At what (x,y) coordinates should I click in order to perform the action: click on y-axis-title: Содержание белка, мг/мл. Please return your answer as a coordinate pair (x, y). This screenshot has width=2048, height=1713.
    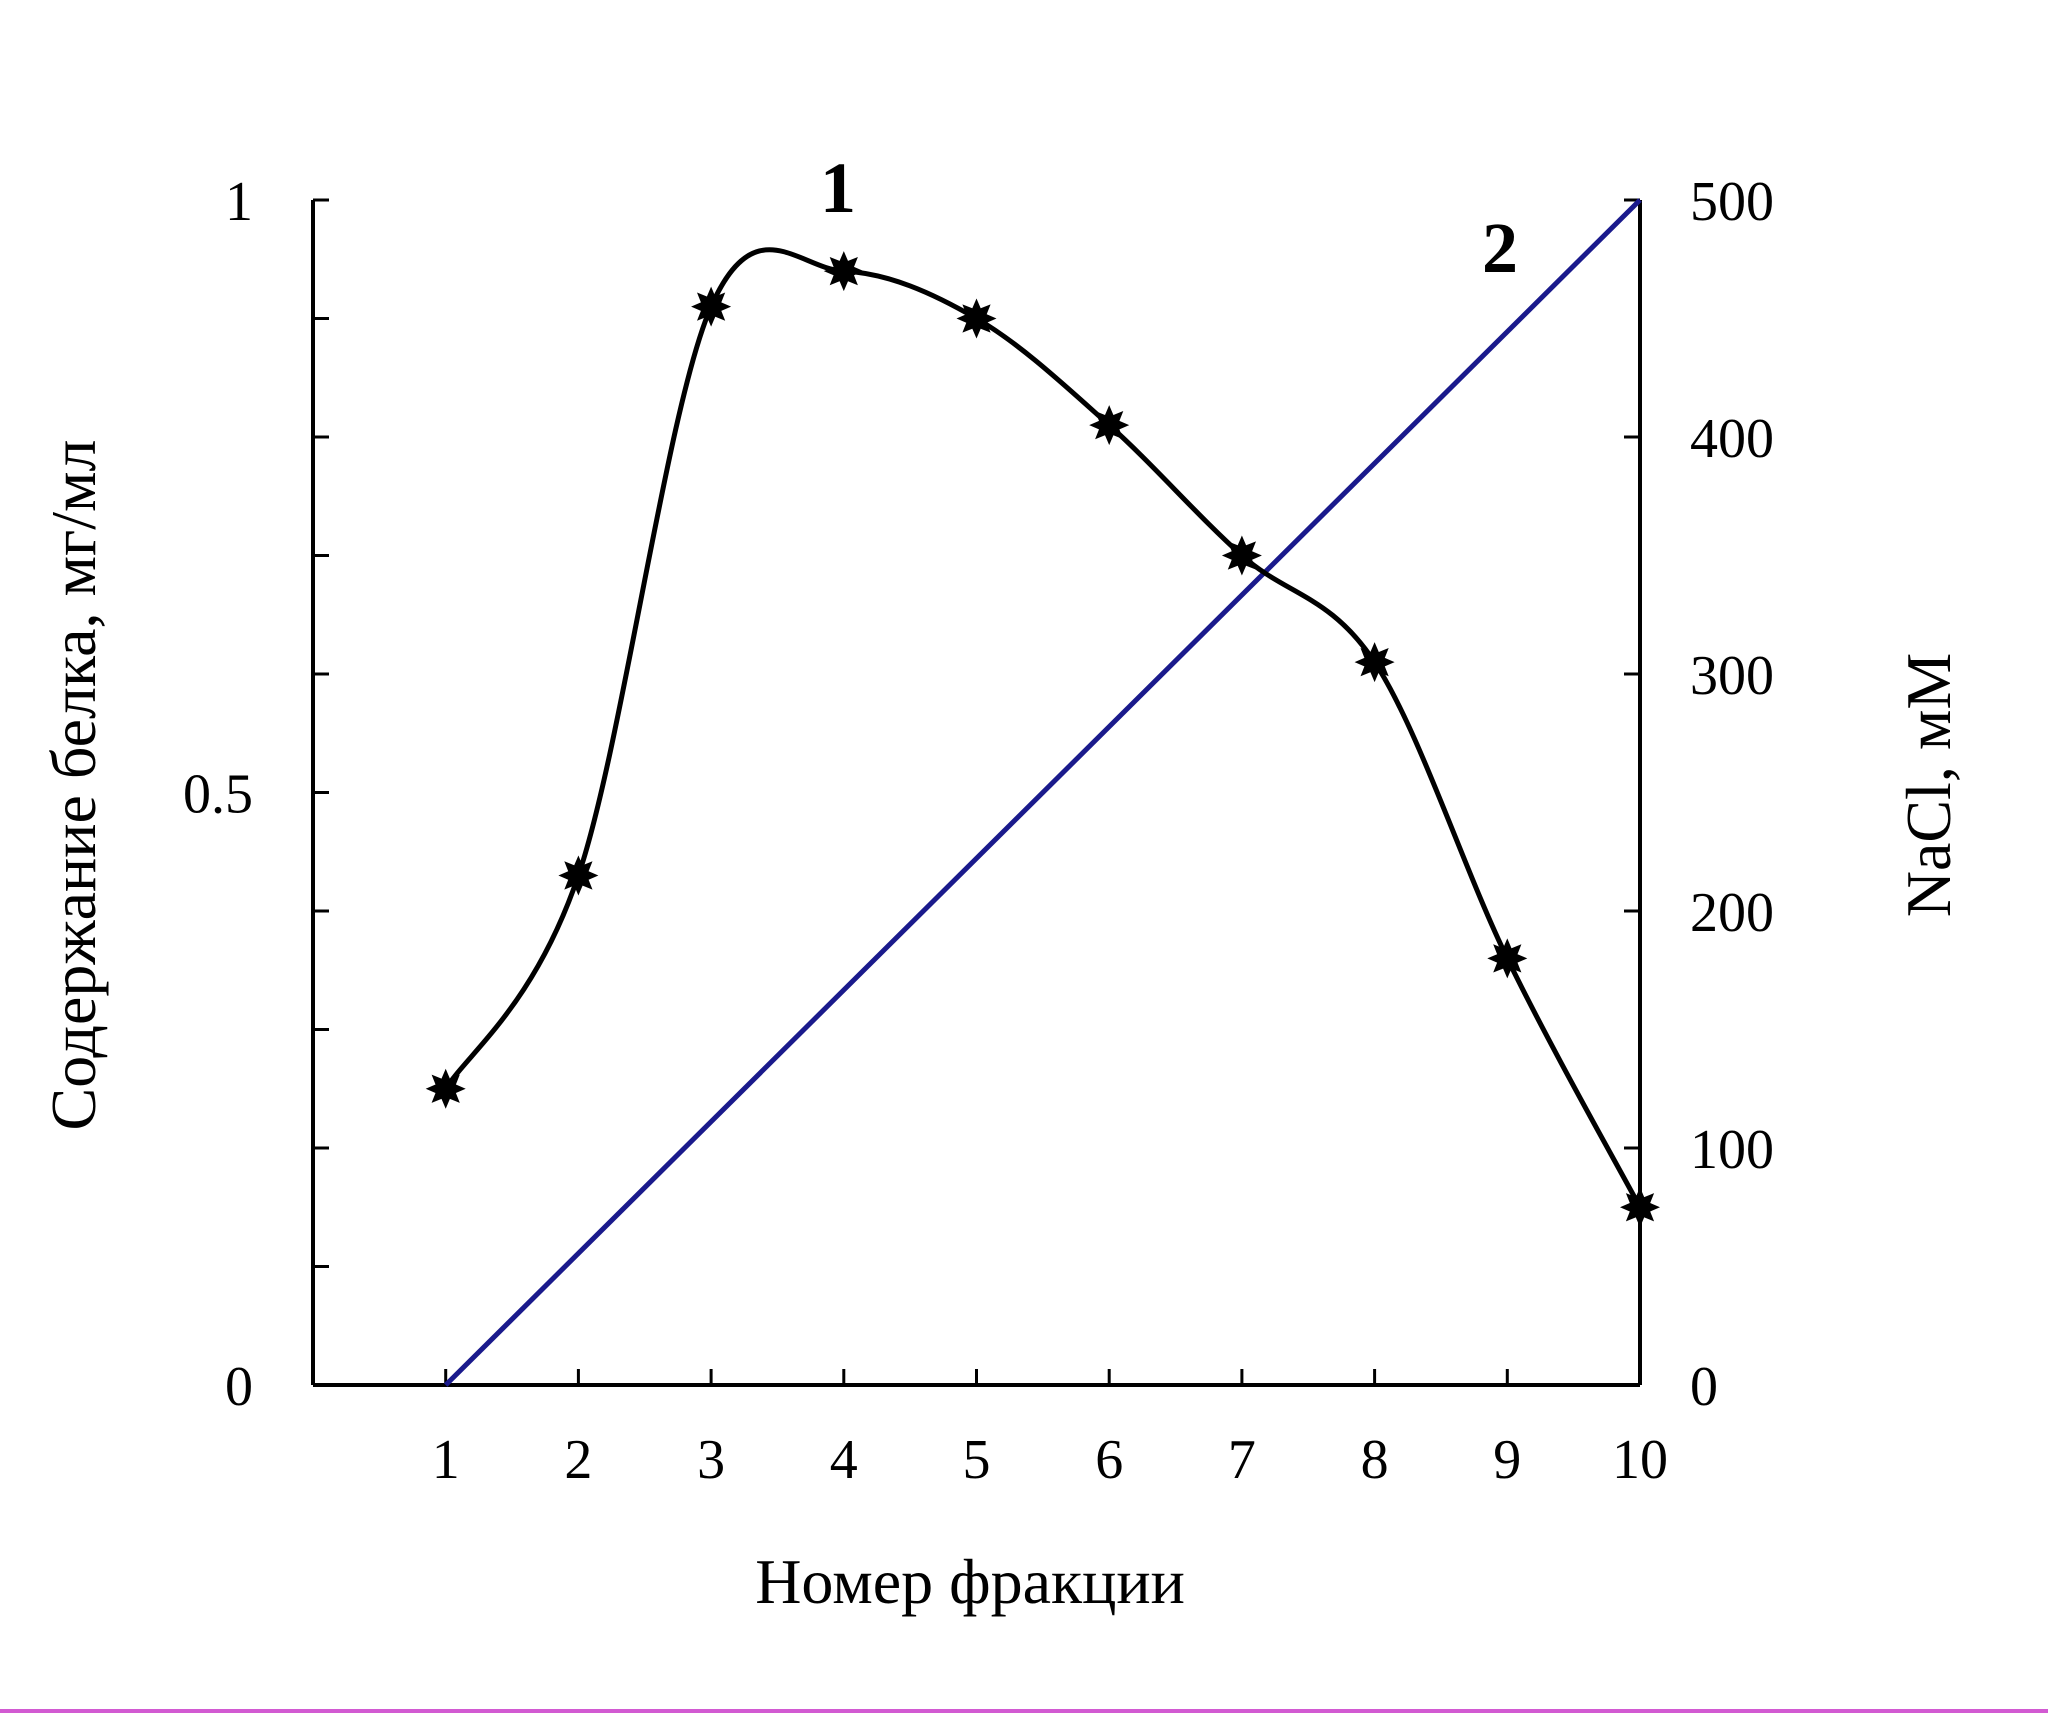
    Looking at the image, I should click on (73, 785).